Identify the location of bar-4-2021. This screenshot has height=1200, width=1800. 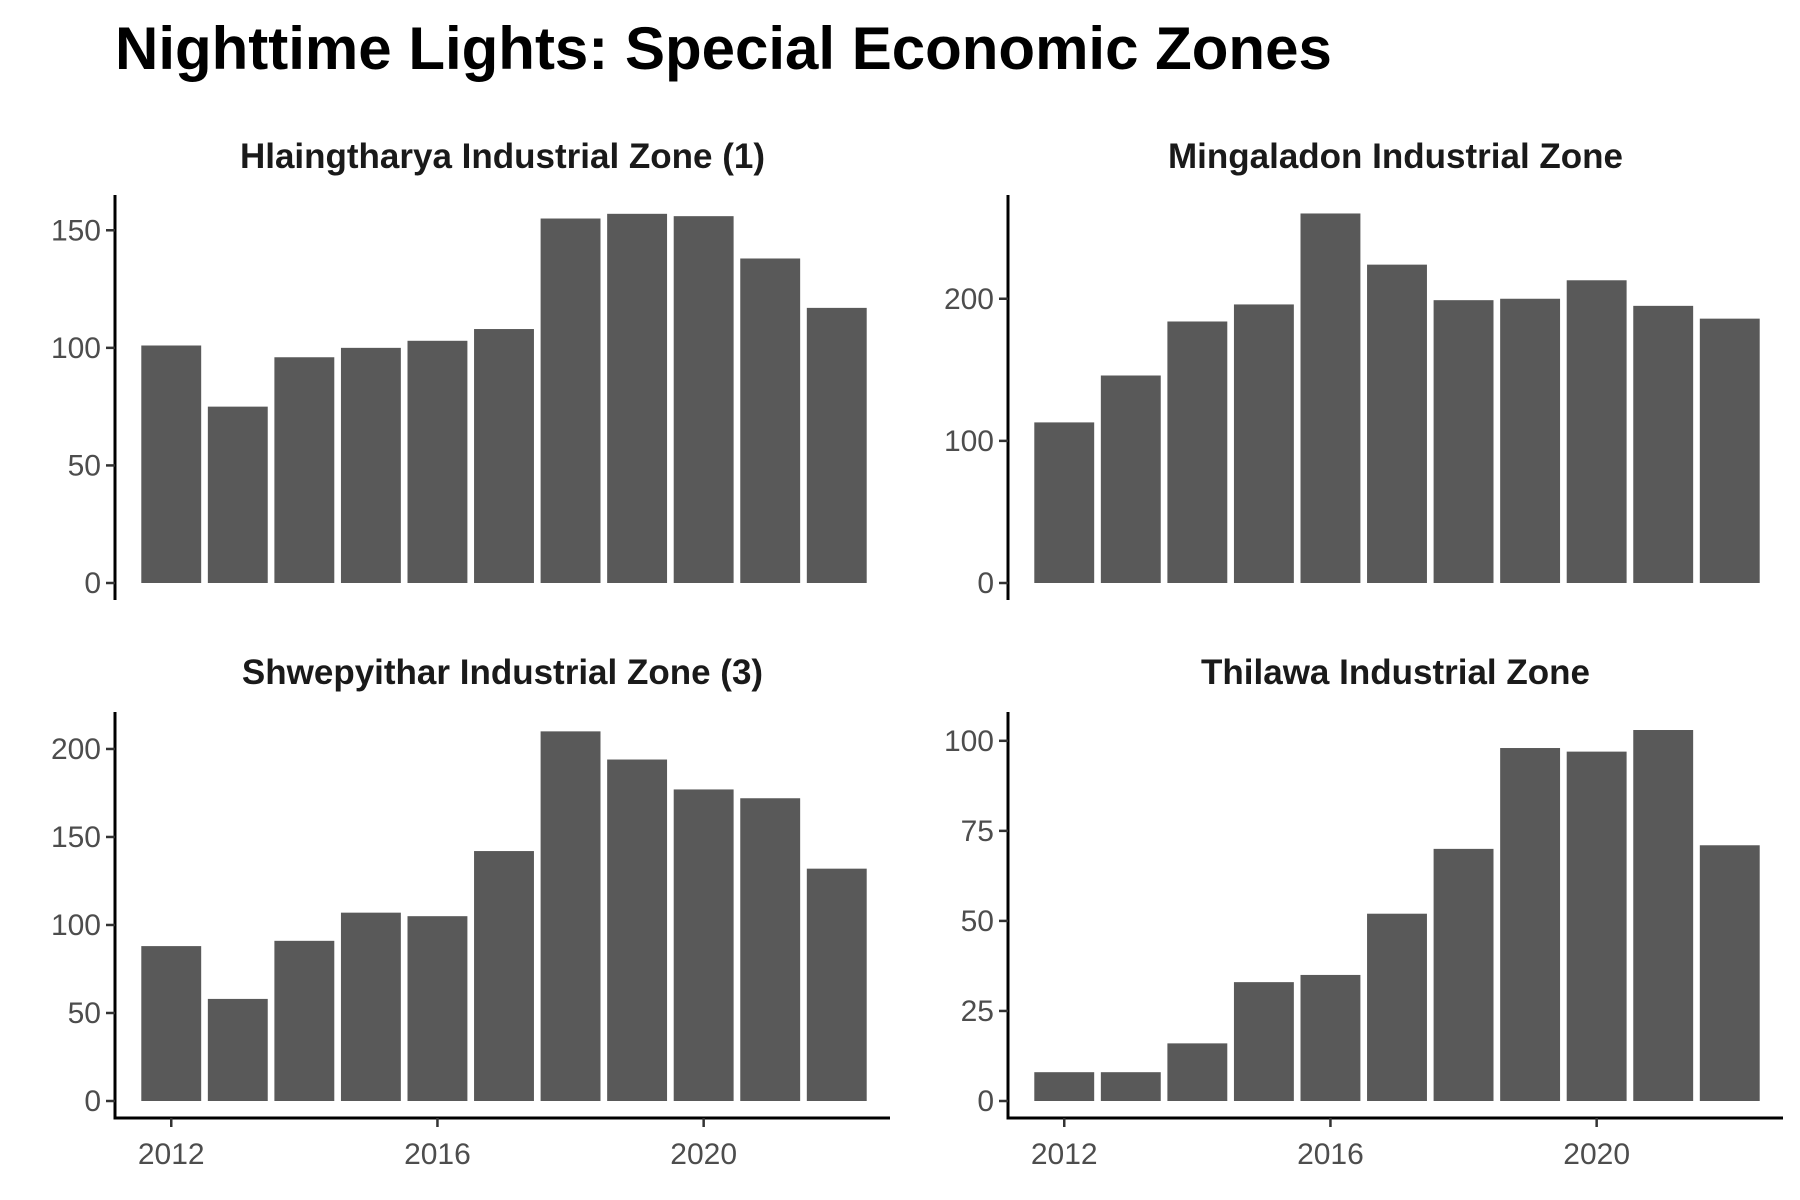
(1663, 915).